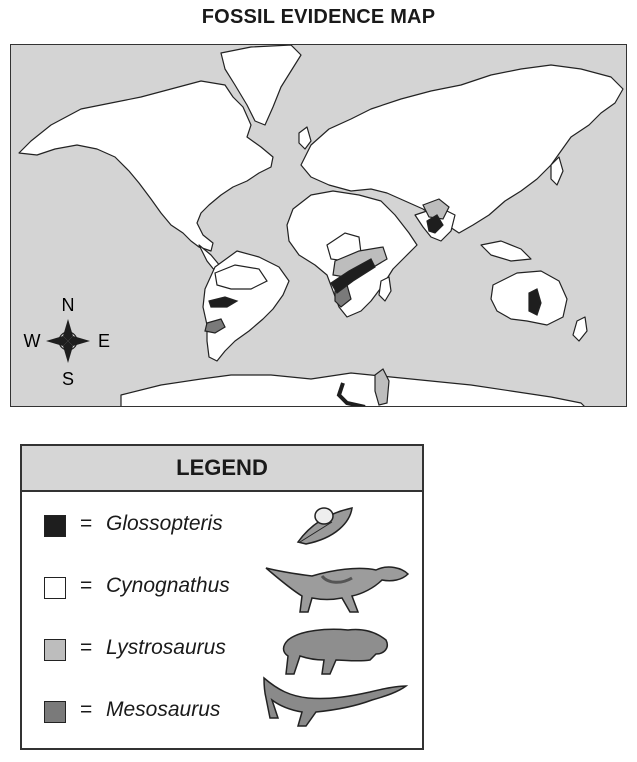 The width and height of the screenshot is (637, 762). What do you see at coordinates (166, 647) in the screenshot?
I see `legend-label-lystrosaurus: Lystrosaurus` at bounding box center [166, 647].